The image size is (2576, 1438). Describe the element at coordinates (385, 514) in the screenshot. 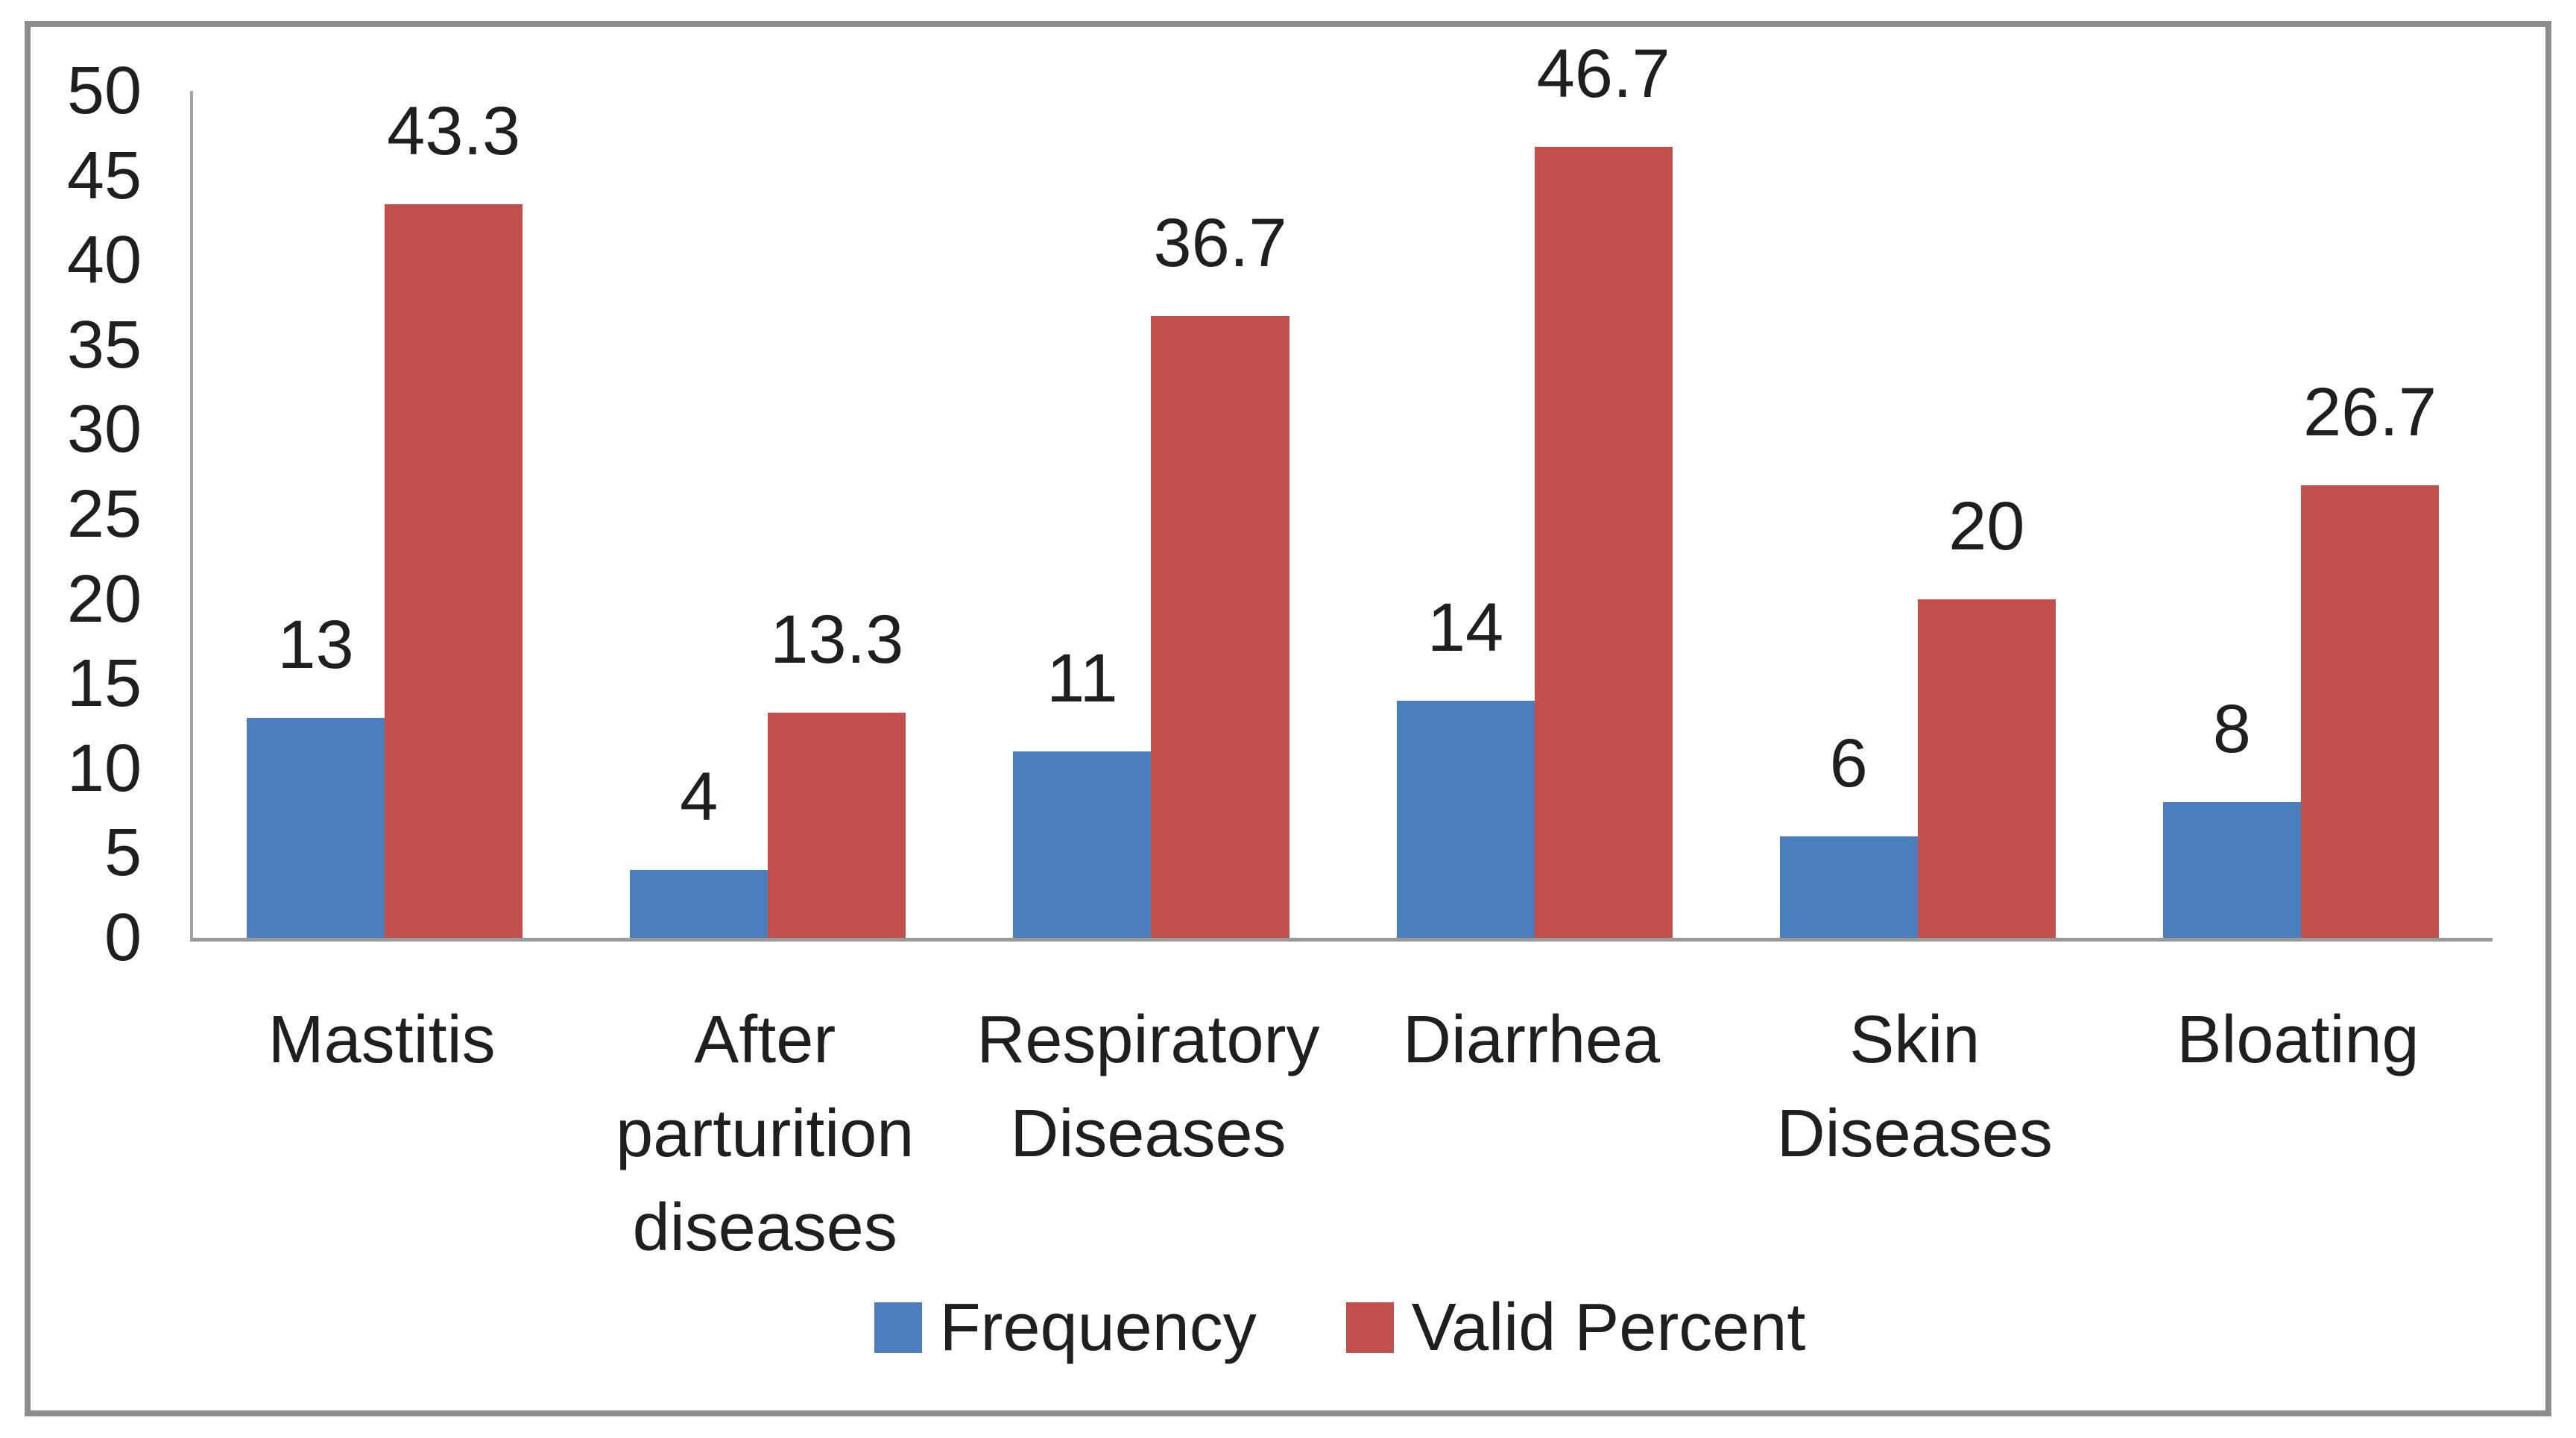

I see `bar-group: 13 43.3` at that location.